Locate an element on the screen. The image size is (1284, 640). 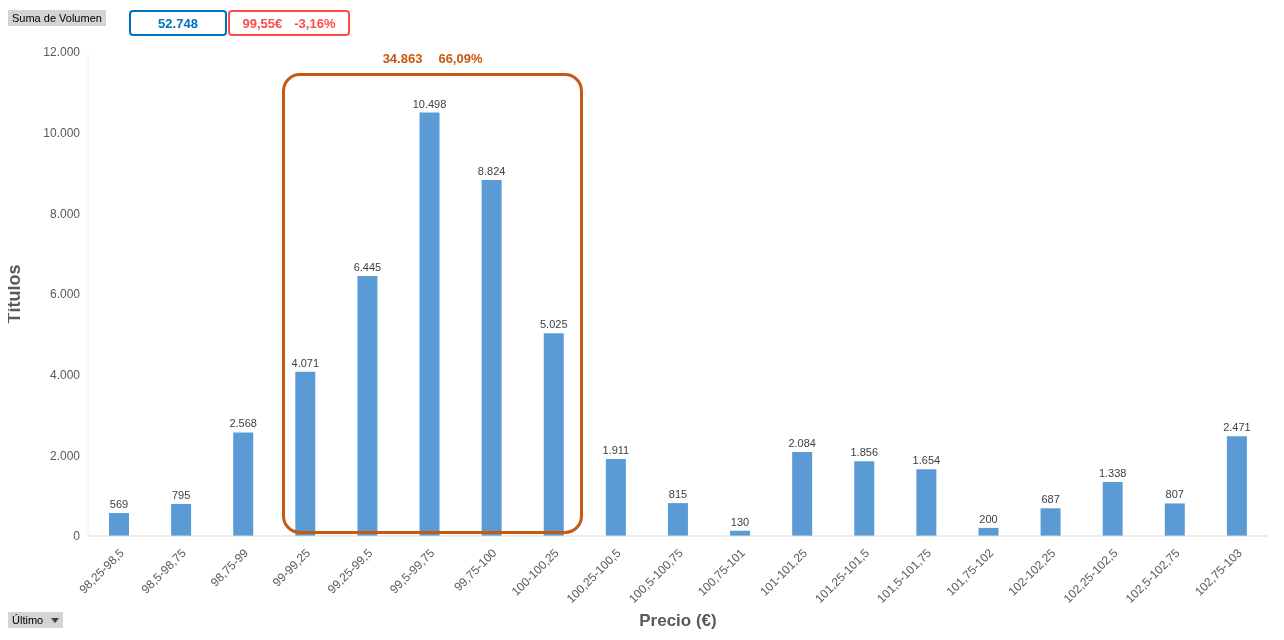
annotation: 66,09% is located at coordinates (460, 58).